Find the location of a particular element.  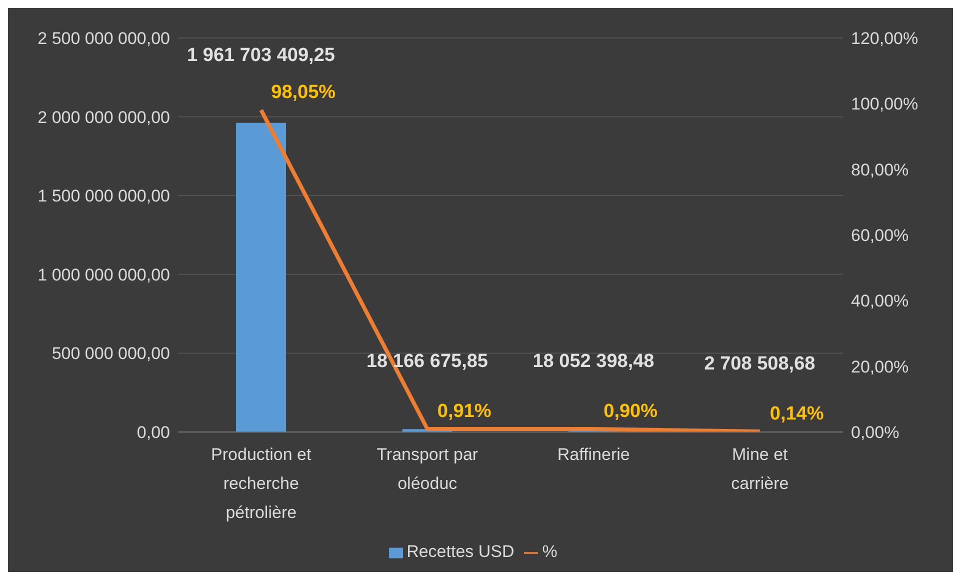

y2-tick-label: 100,00% is located at coordinates (884, 104).